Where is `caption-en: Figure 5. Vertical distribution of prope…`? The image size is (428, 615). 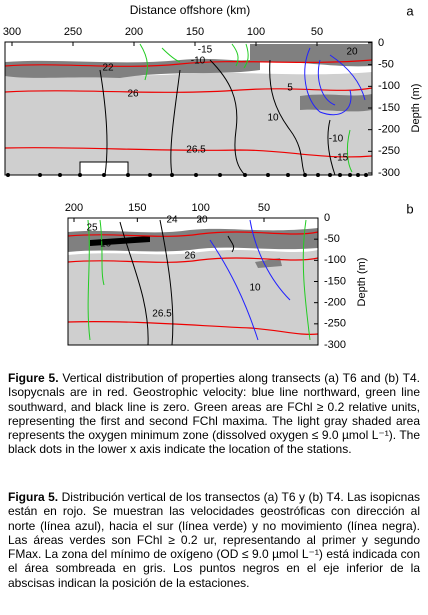 caption-en: Figure 5. Vertical distribution of prope… is located at coordinates (214, 414).